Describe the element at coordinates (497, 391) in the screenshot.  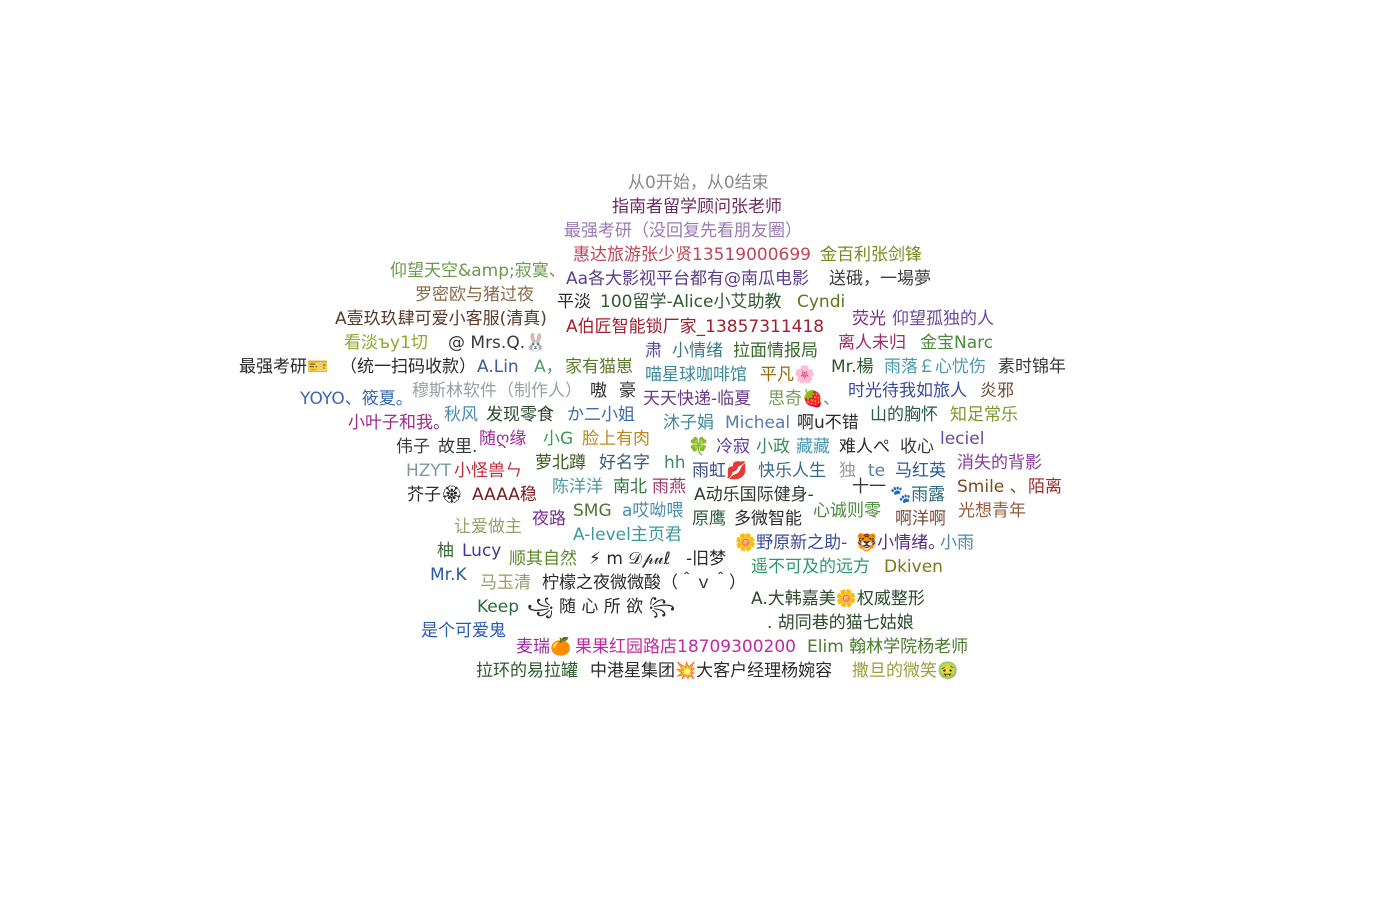
I see `cloud-word: 穆斯林软件（制作人）` at that location.